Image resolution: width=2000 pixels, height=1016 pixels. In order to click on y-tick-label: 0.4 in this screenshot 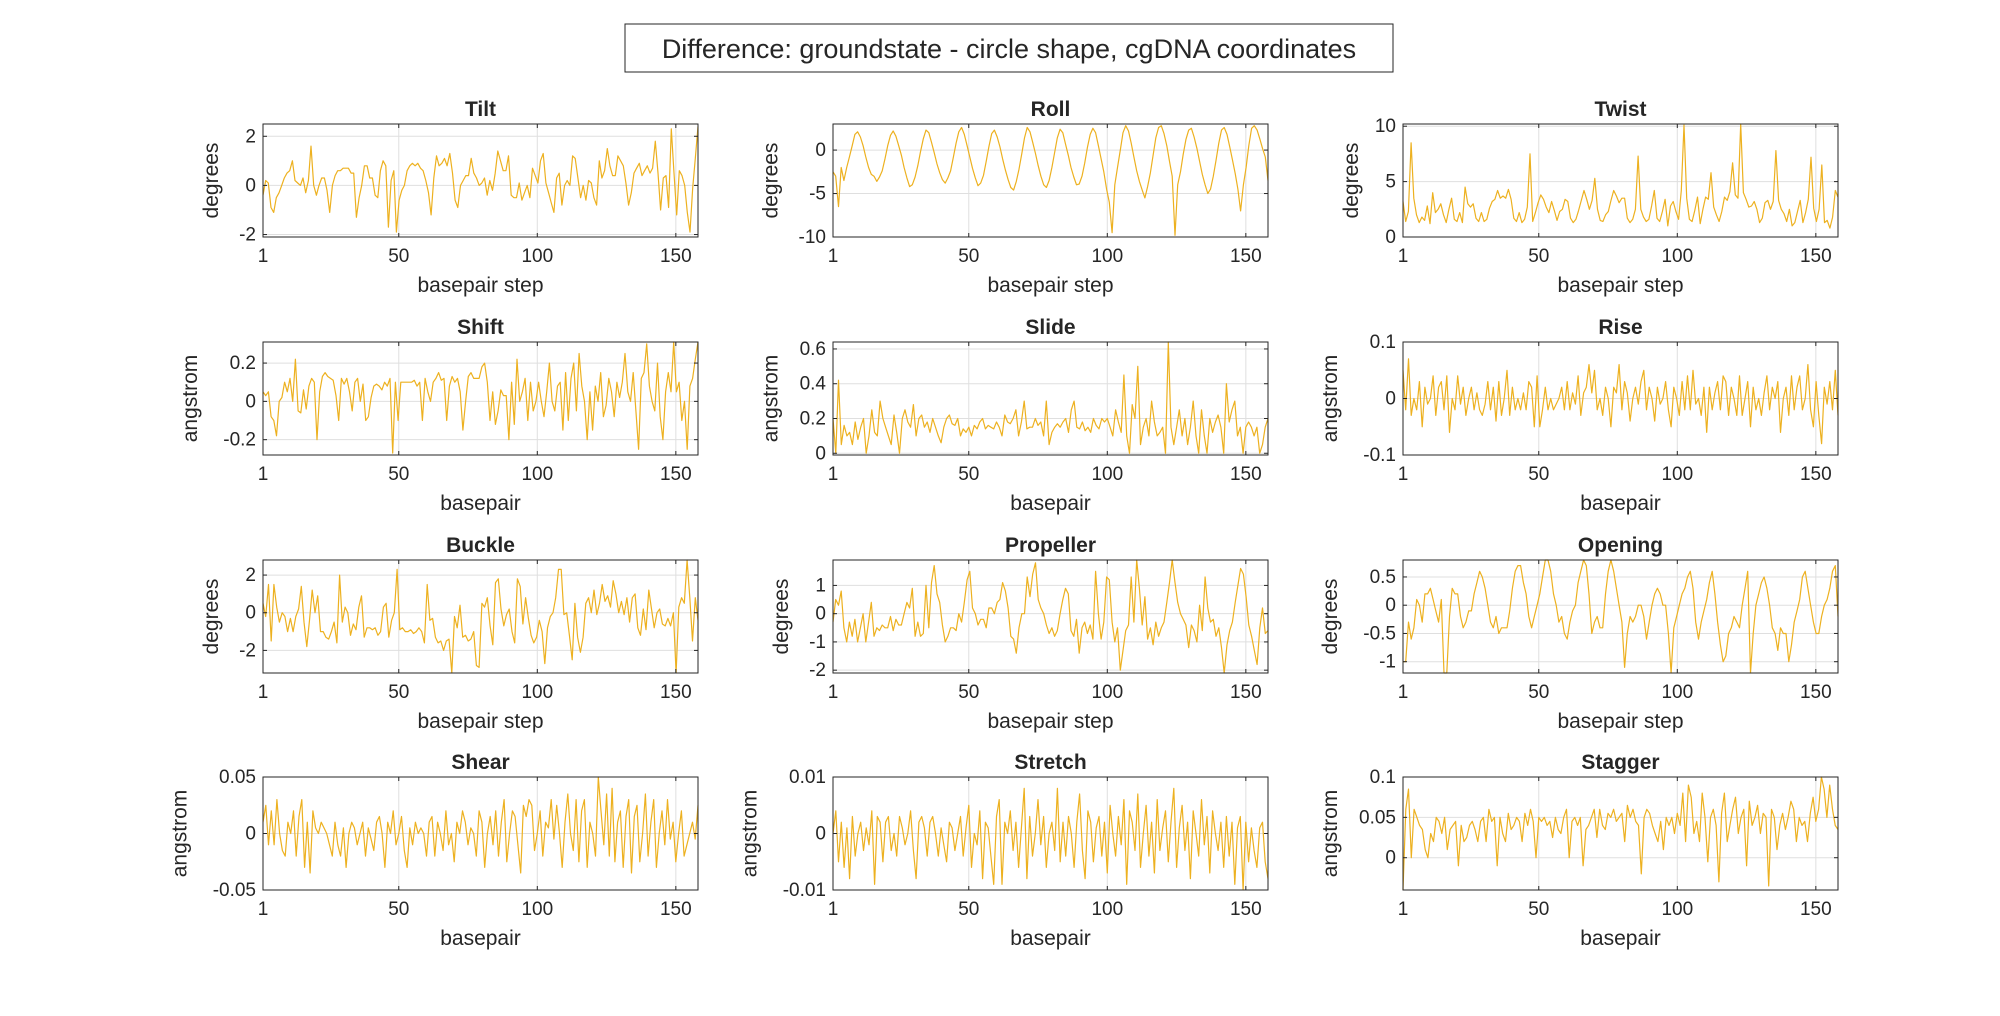, I will do `click(813, 384)`.